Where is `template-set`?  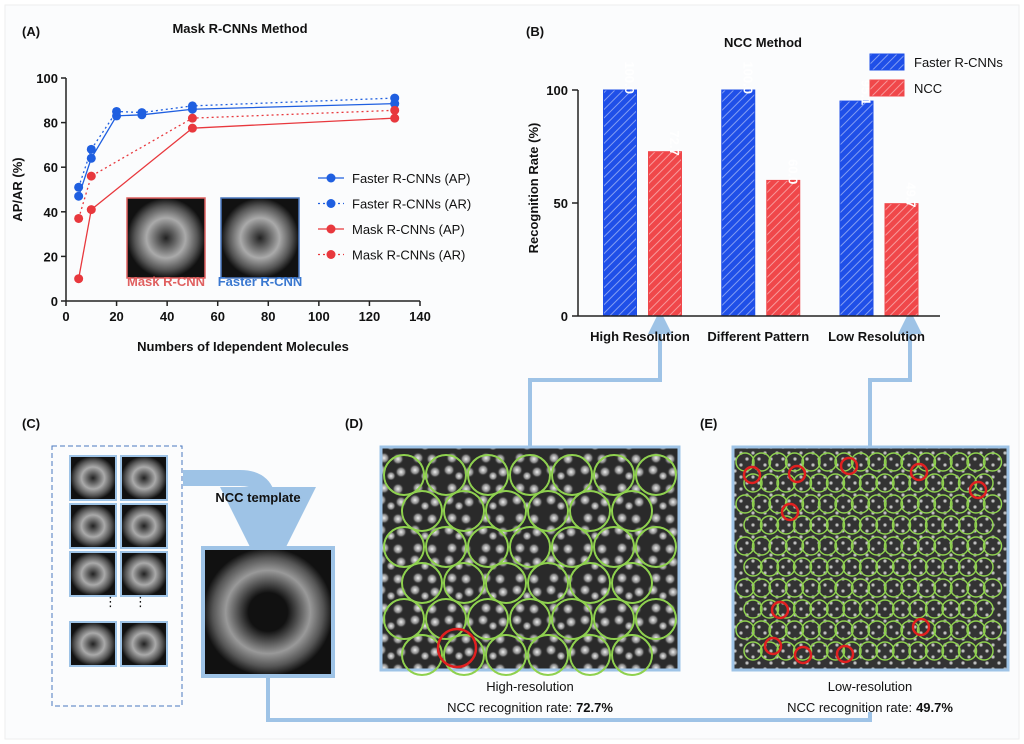
template-set is located at coordinates (117, 576).